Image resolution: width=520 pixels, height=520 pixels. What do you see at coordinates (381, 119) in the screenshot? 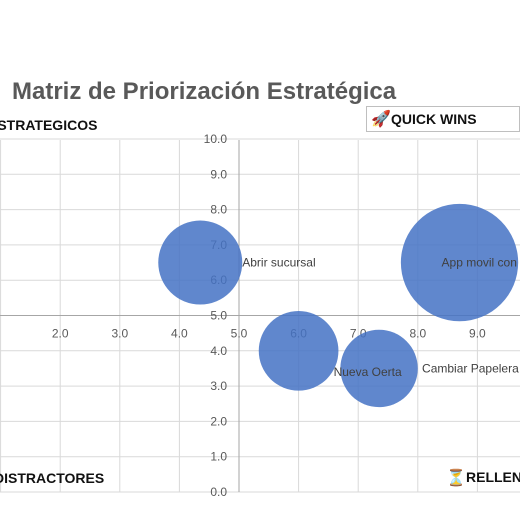
I see `rocket-icon: 🚀` at bounding box center [381, 119].